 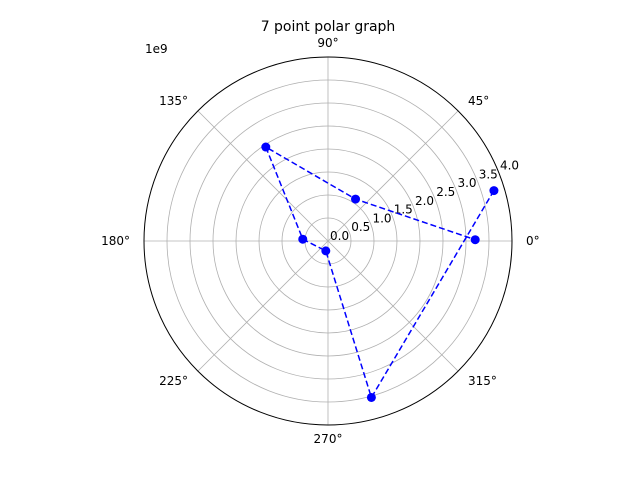 What do you see at coordinates (115, 241) in the screenshot?
I see `theta-tick-label-4: 180°` at bounding box center [115, 241].